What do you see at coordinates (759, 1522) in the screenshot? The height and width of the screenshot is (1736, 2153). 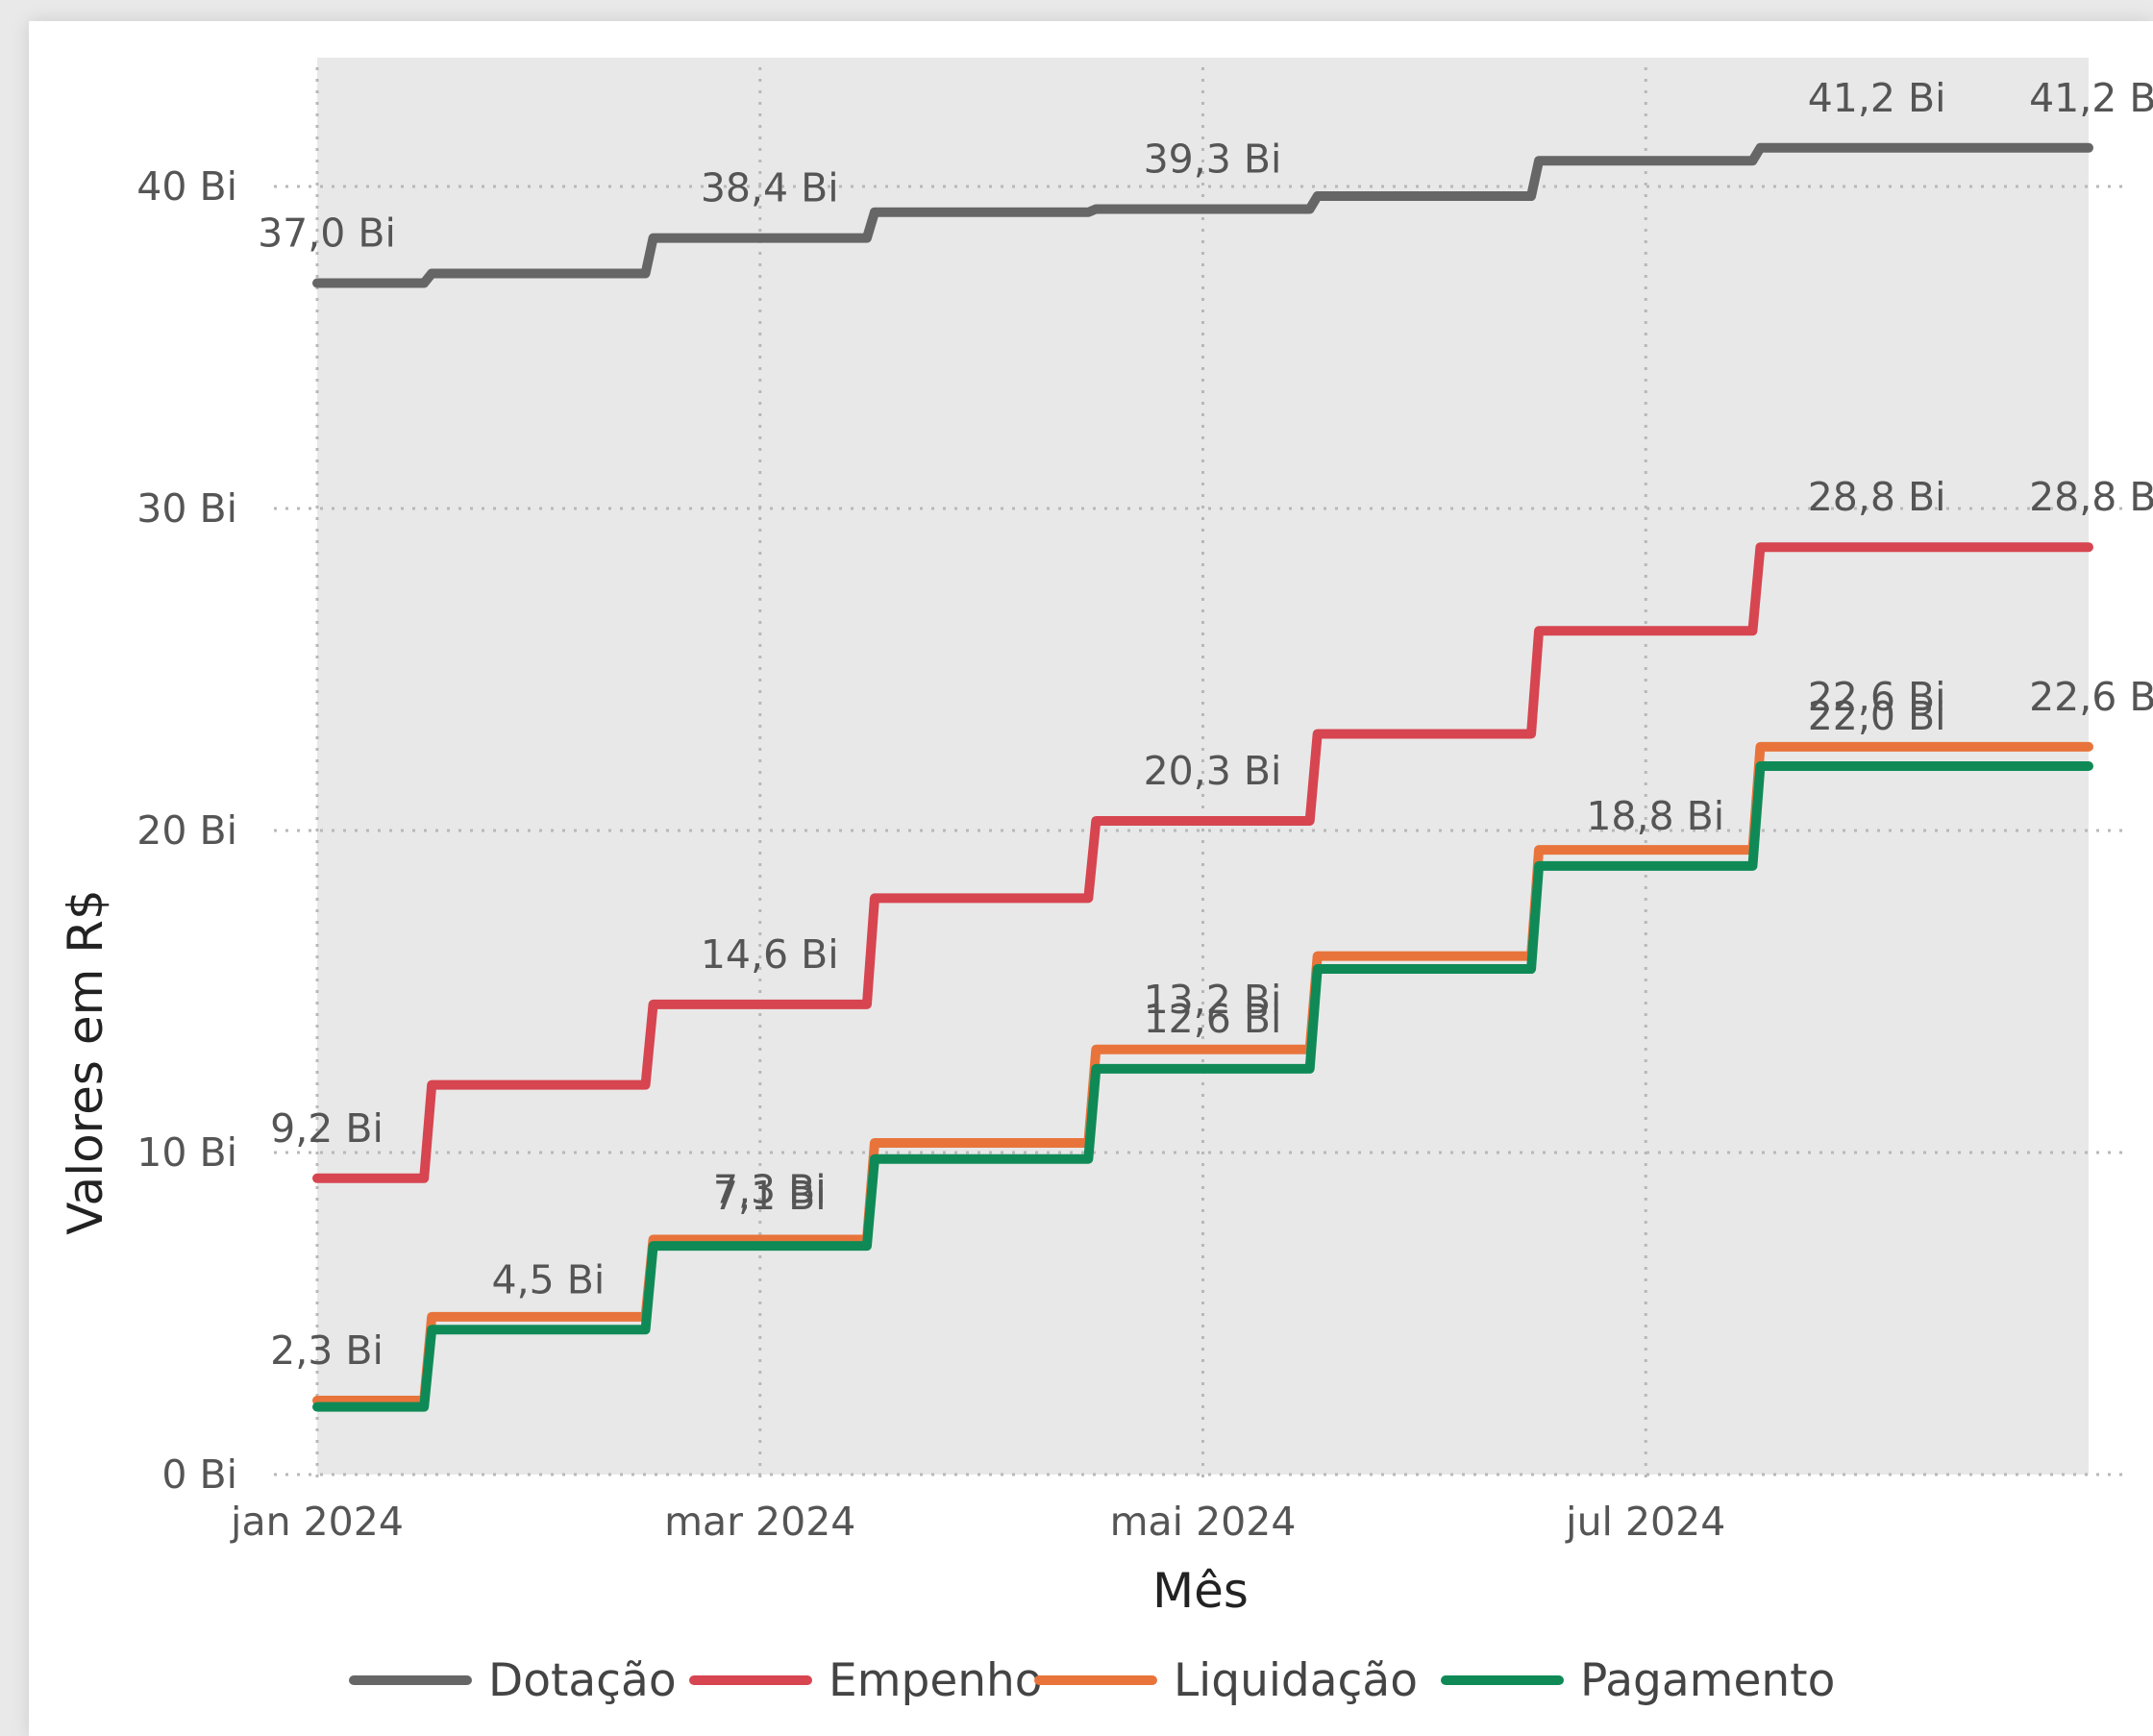 I see `x-tick-label: mar 2024` at bounding box center [759, 1522].